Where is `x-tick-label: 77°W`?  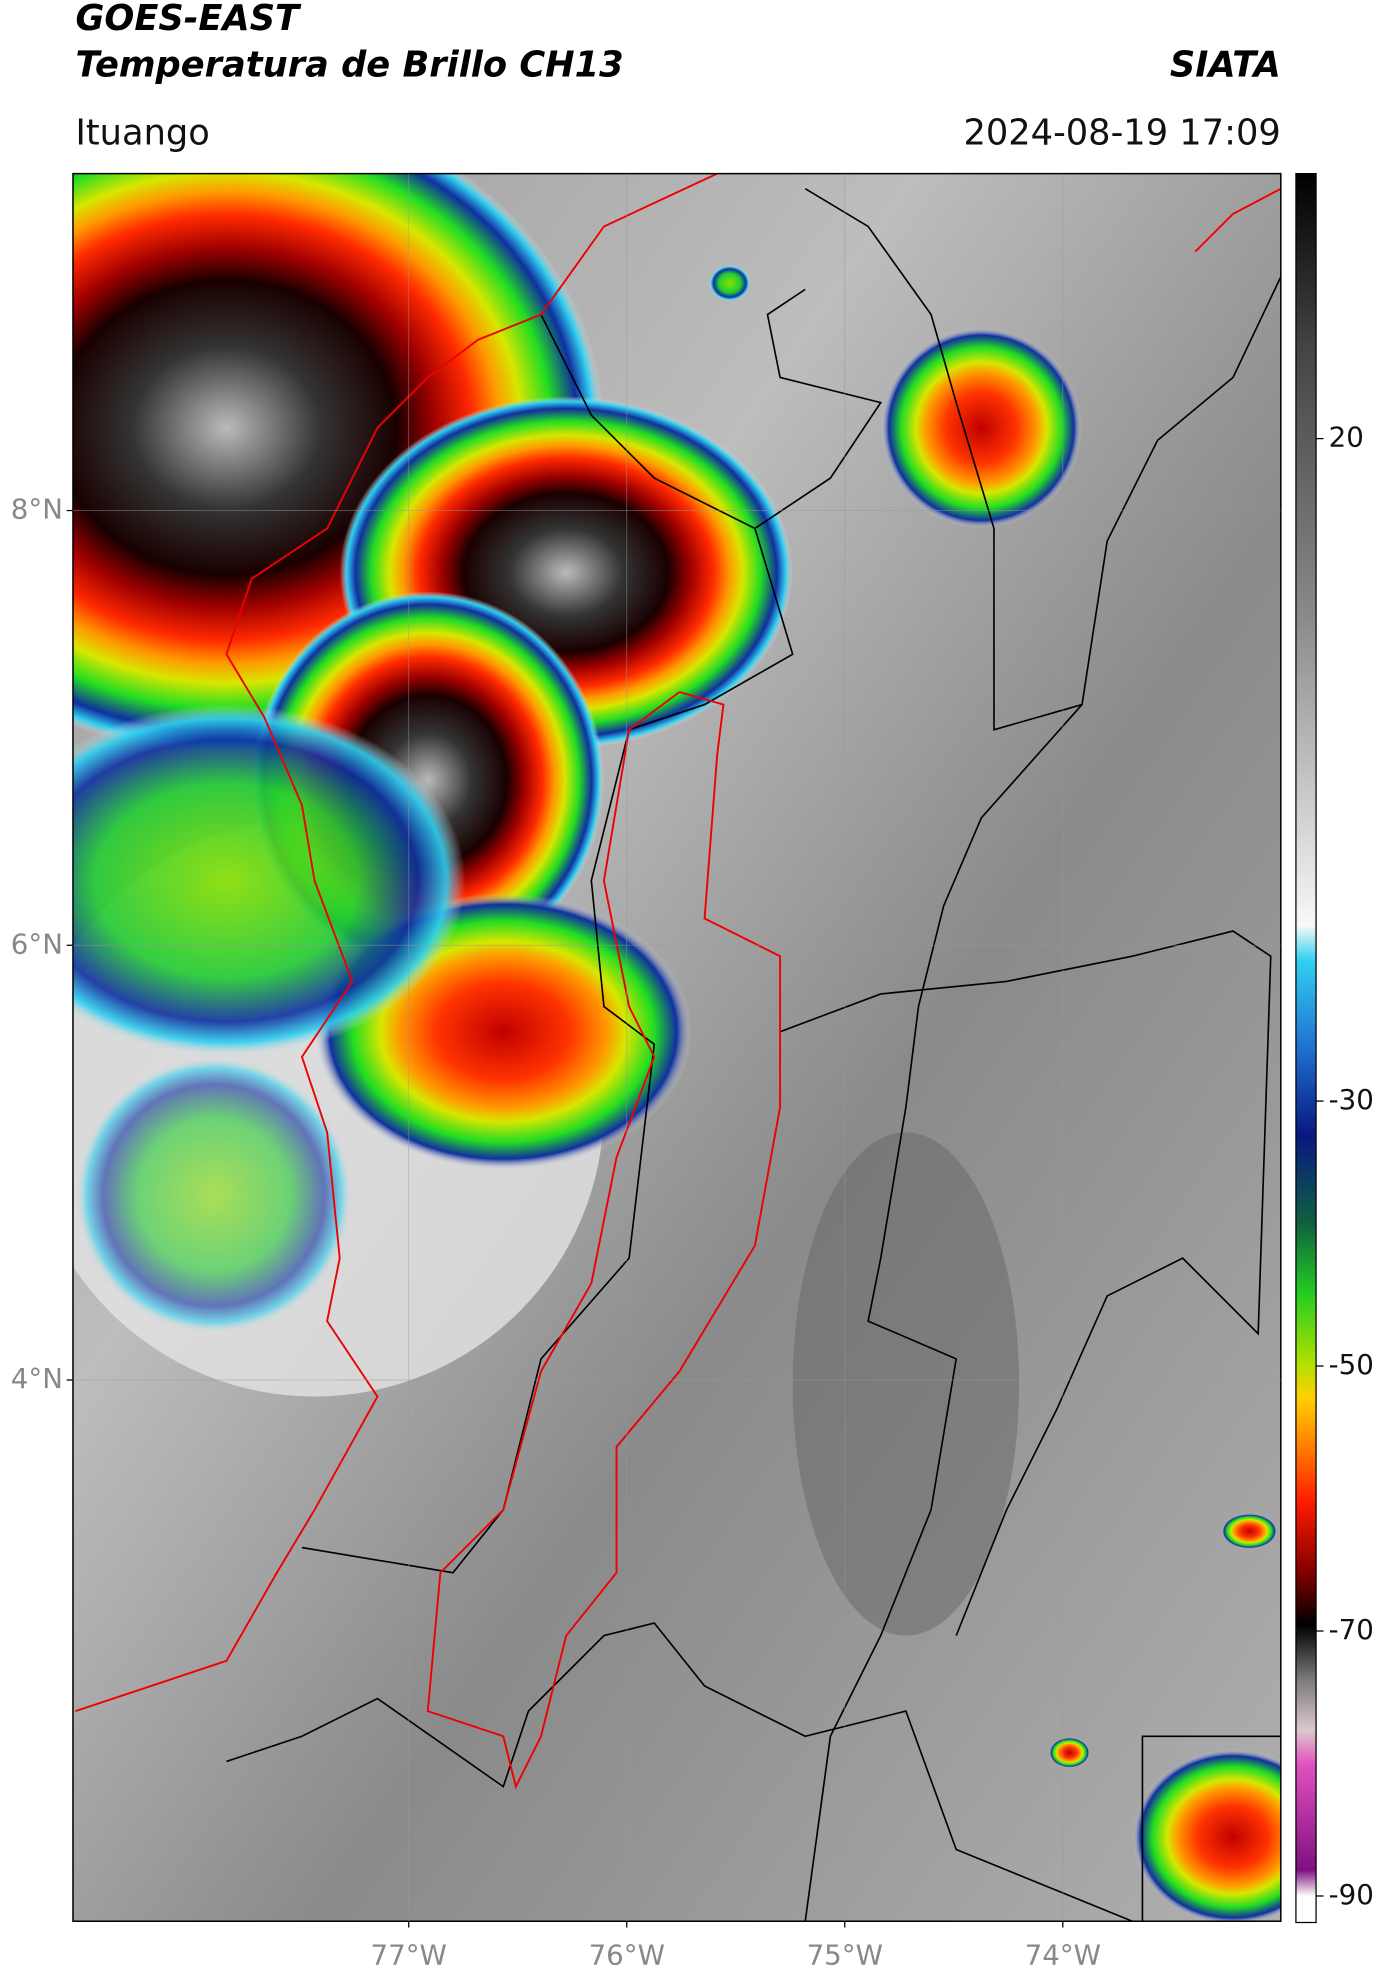 x-tick-label: 77°W is located at coordinates (409, 1954).